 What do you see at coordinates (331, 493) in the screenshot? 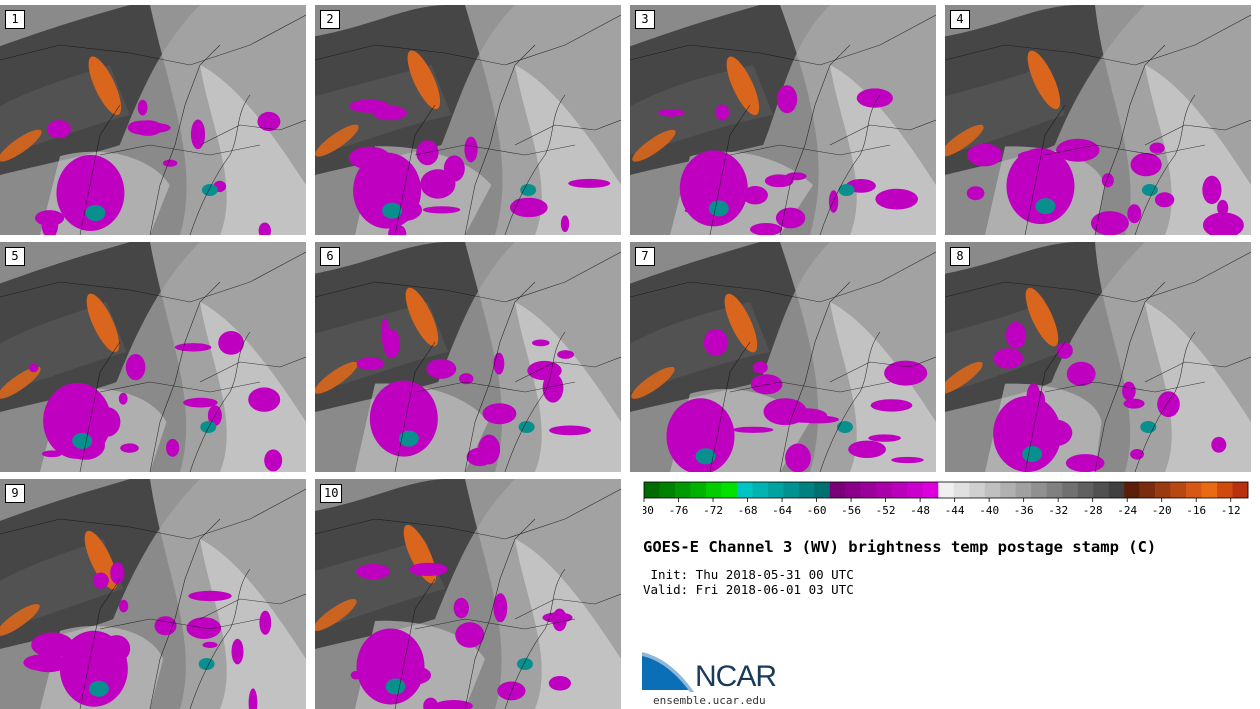
I see `panel-number: 10` at bounding box center [331, 493].